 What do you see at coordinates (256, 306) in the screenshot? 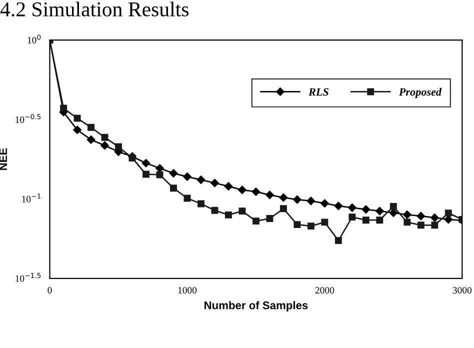
I see `x-axis-title: Number of Samples` at bounding box center [256, 306].